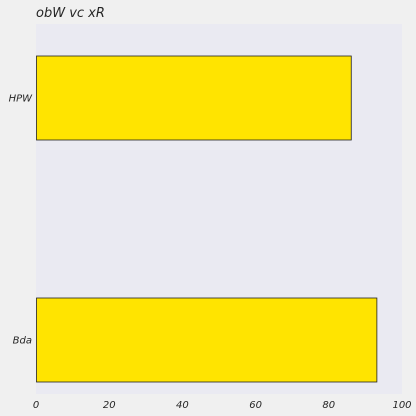 The height and width of the screenshot is (416, 416). I want to click on chart-title: obW vc xR, so click(70, 13).